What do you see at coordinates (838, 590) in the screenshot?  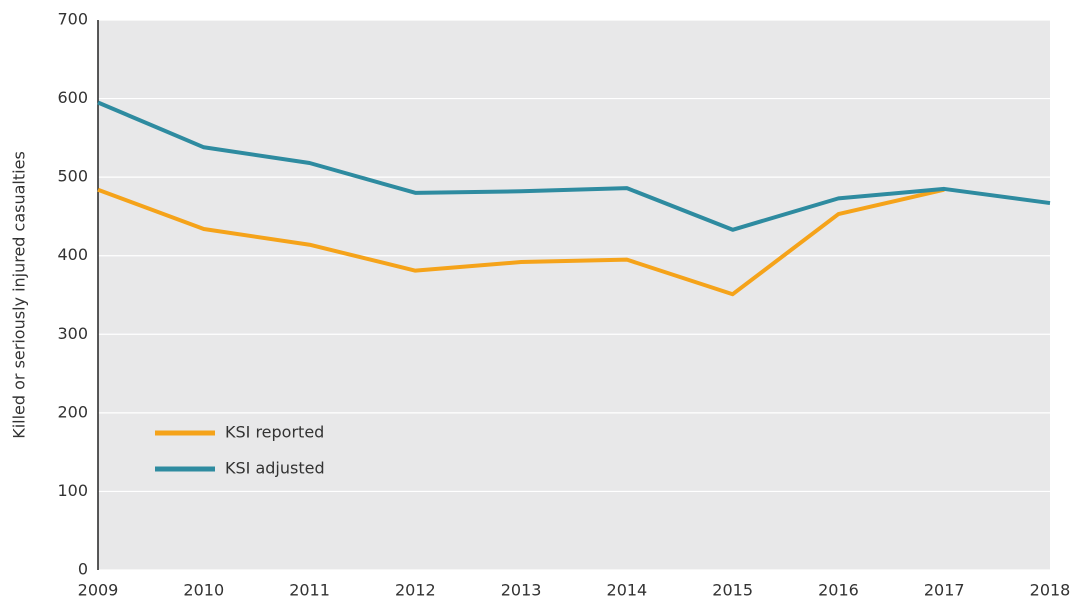 I see `x-tick-label: 2016` at bounding box center [838, 590].